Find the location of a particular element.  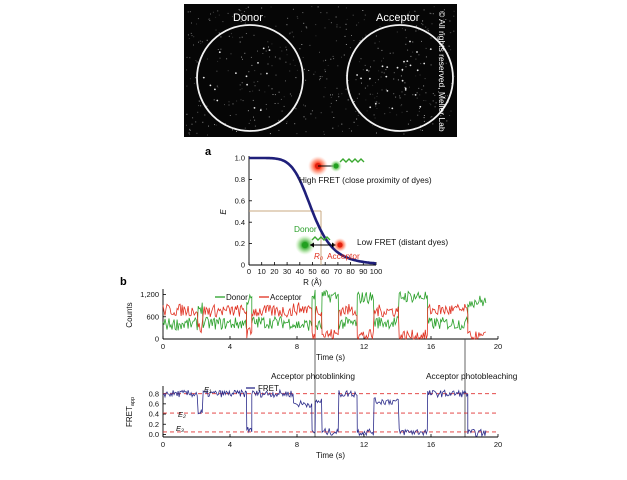

x-tick-label: 100 is located at coordinates (376, 271).